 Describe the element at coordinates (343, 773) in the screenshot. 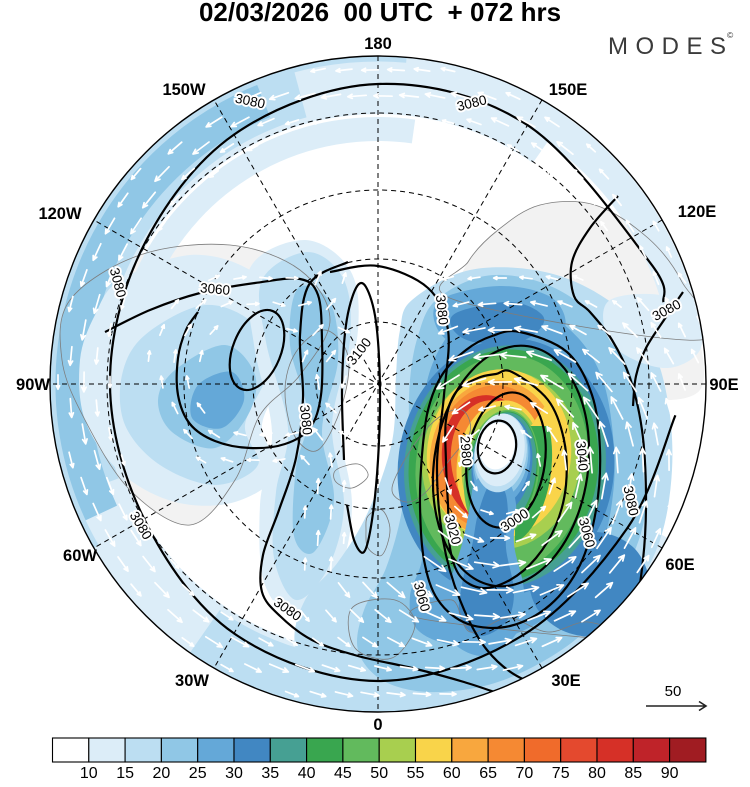

I see `svg-text: 45` at that location.